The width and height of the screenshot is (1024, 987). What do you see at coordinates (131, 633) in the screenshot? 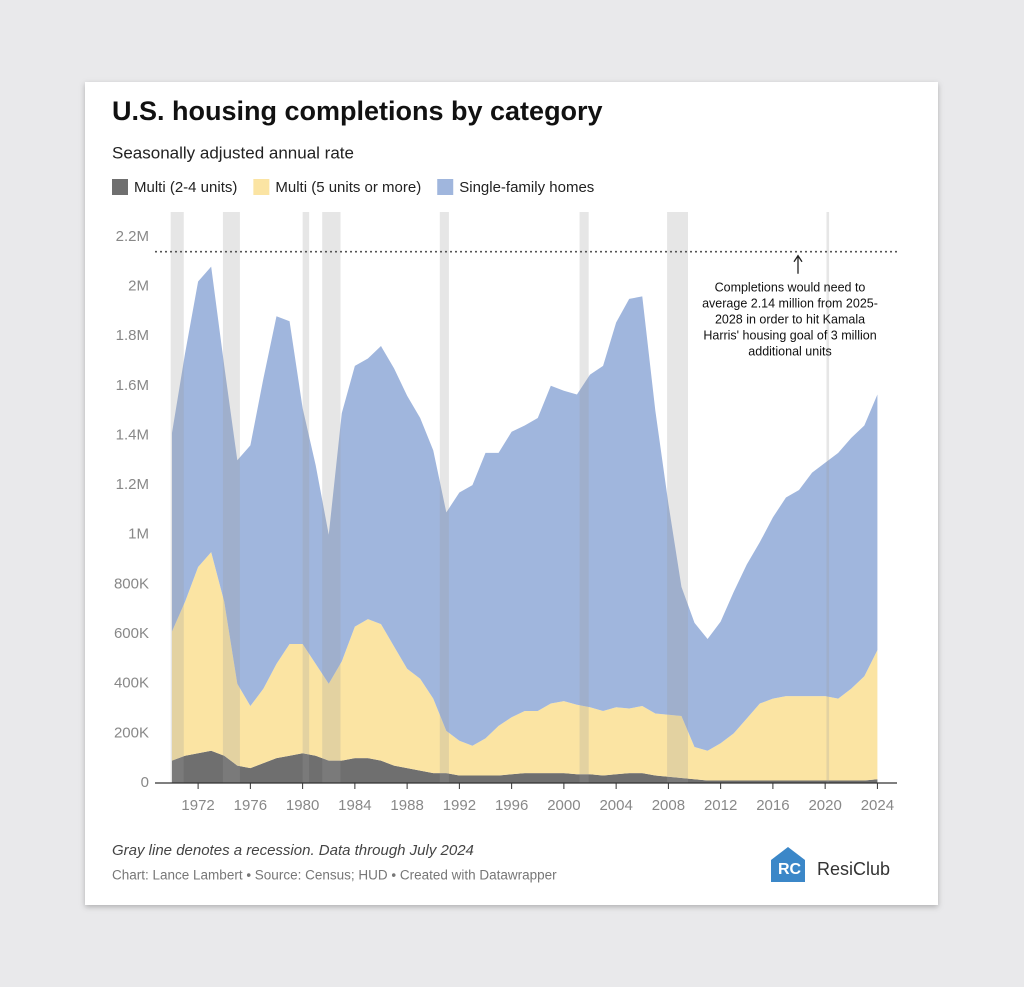
I see `y-tick-label: 600K` at bounding box center [131, 633].